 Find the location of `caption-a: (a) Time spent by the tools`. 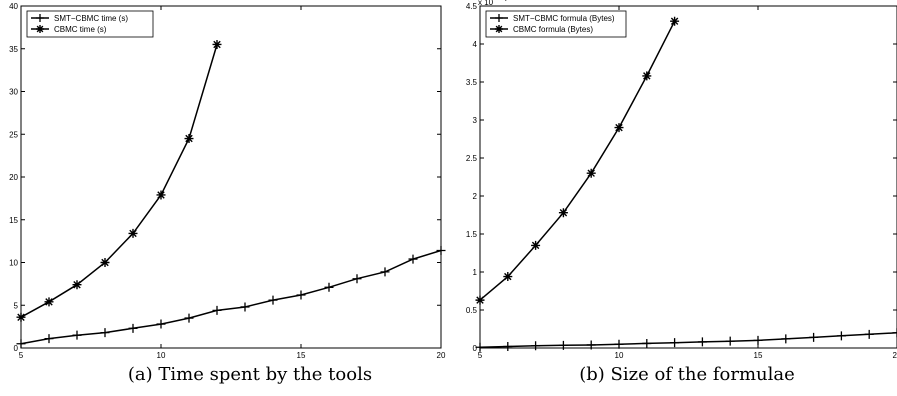

caption-a: (a) Time spent by the tools is located at coordinates (250, 374).